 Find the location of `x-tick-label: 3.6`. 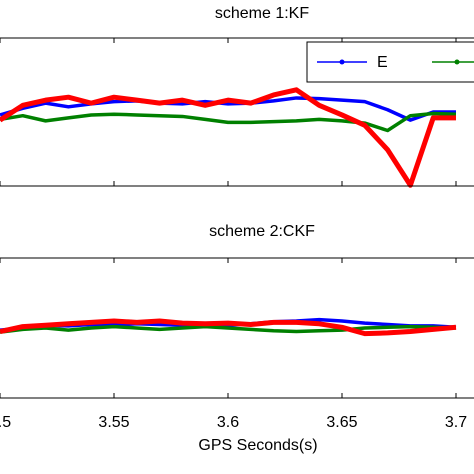

x-tick-label: 3.6 is located at coordinates (228, 422).